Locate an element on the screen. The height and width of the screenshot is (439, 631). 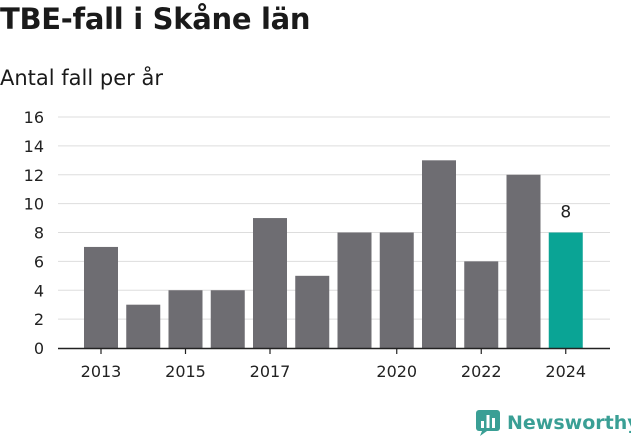
chart-title: TBE-fall i Skåne län is located at coordinates (155, 19).